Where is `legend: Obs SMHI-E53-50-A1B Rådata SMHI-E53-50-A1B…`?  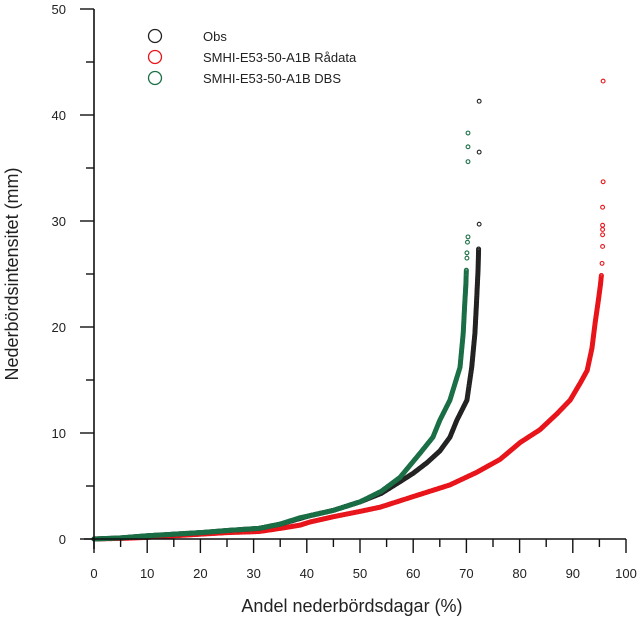 legend: Obs SMHI-E53-50-A1B Rådata SMHI-E53-50-A1B… is located at coordinates (252, 57).